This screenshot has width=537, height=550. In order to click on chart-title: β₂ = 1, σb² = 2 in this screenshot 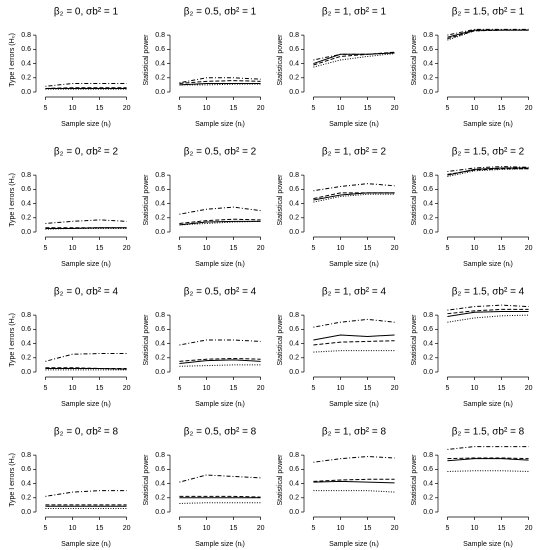, I will do `click(354, 152)`.